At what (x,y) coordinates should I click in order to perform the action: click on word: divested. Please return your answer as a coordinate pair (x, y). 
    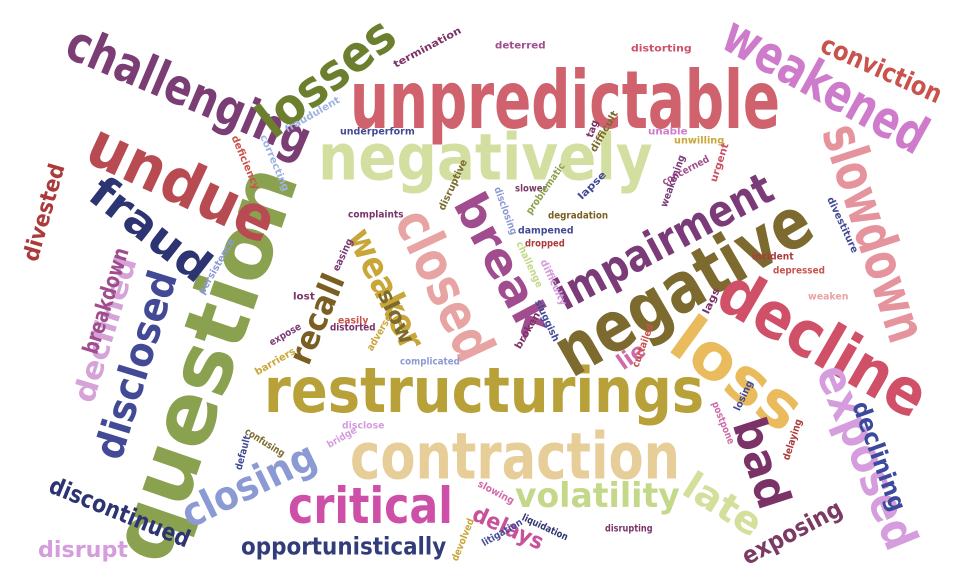
    Looking at the image, I should click on (44, 212).